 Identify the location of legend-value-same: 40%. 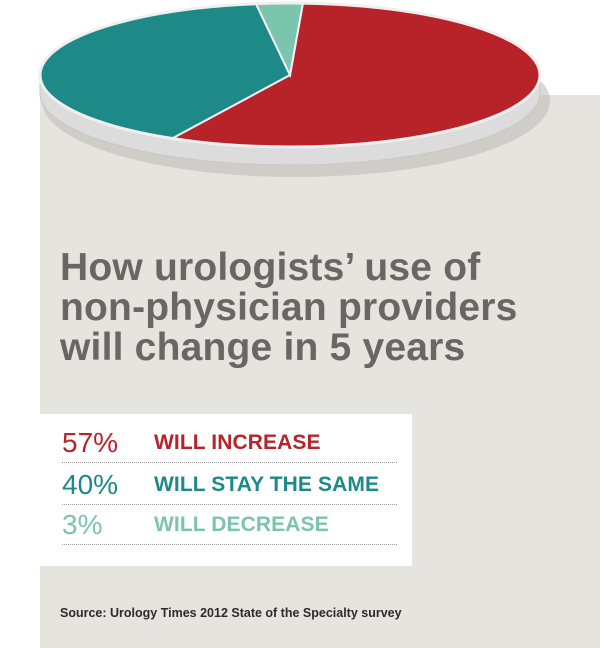
(90, 484).